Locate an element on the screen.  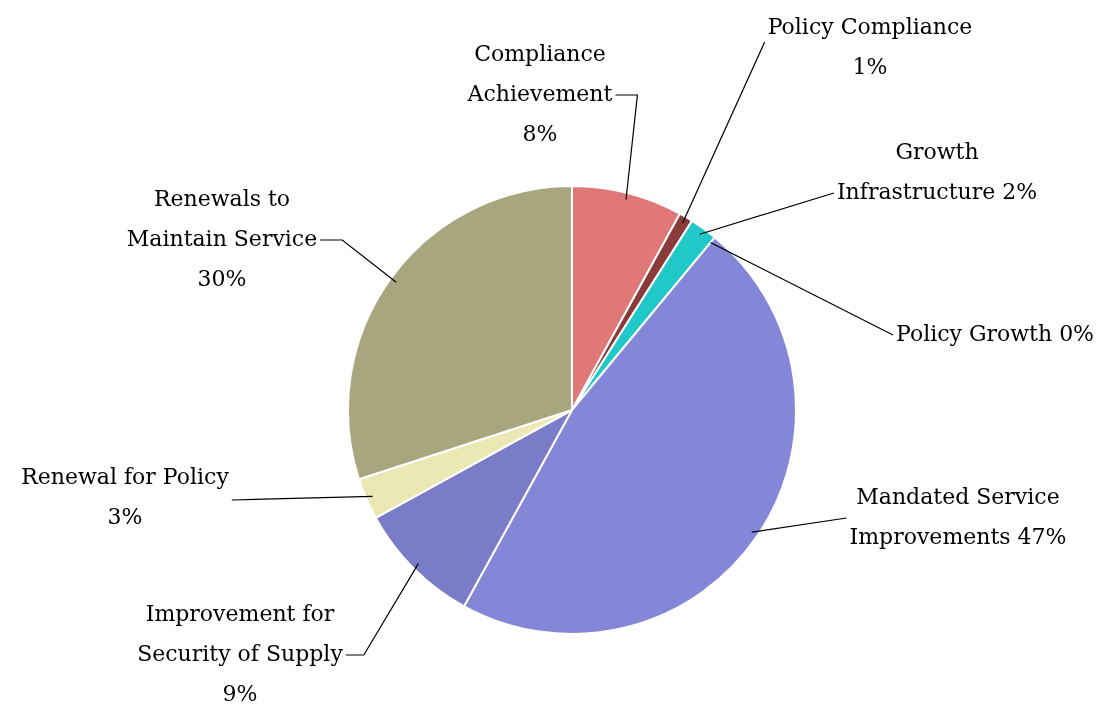
data-label: 30% is located at coordinates (222, 278).